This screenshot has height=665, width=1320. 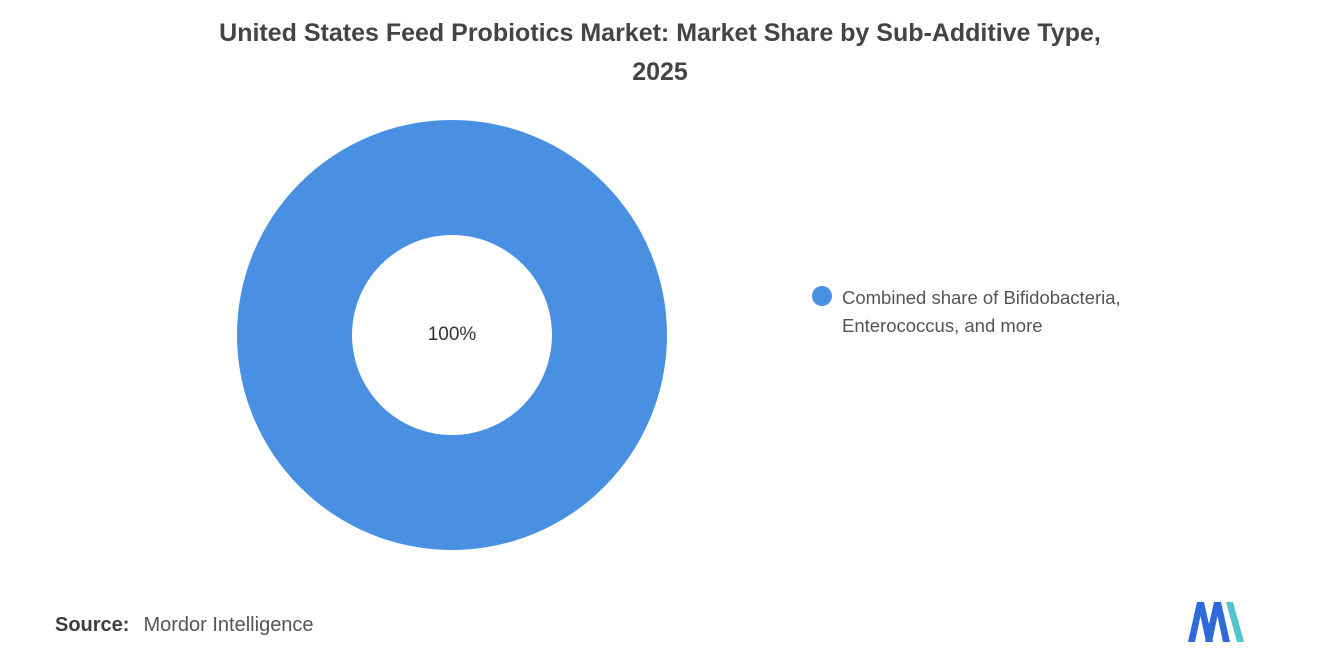 What do you see at coordinates (660, 71) in the screenshot?
I see `chart-title-line2: 2025` at bounding box center [660, 71].